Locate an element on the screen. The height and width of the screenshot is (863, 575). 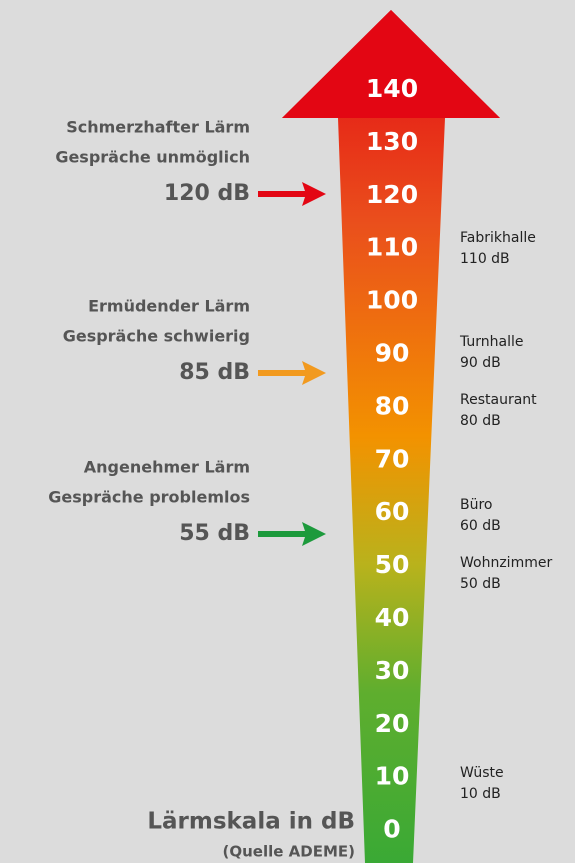
zone-text: Ermüdender Lärm is located at coordinates (169, 306).